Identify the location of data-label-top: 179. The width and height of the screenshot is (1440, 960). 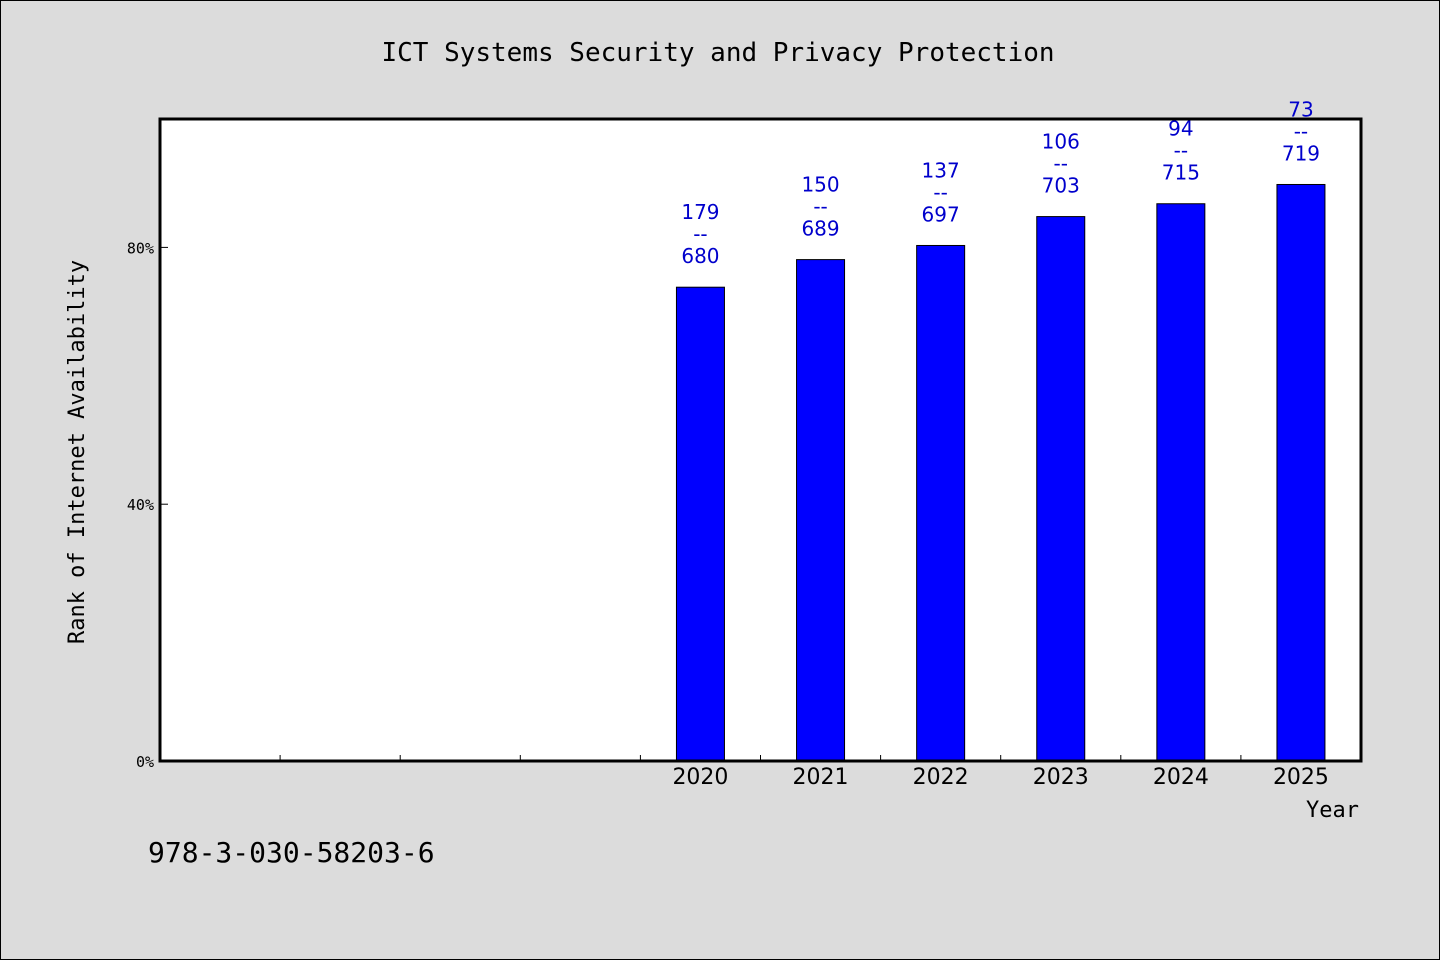
(700, 212).